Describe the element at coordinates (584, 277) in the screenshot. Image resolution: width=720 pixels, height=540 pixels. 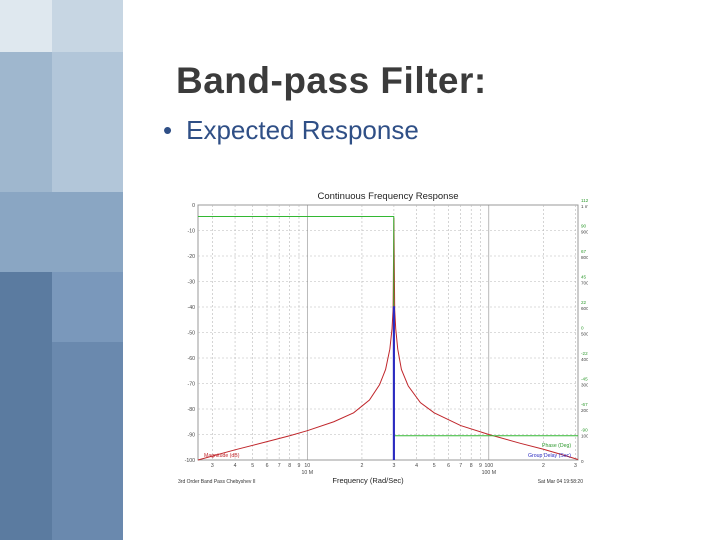
I see `right-phase-label: 45` at that location.